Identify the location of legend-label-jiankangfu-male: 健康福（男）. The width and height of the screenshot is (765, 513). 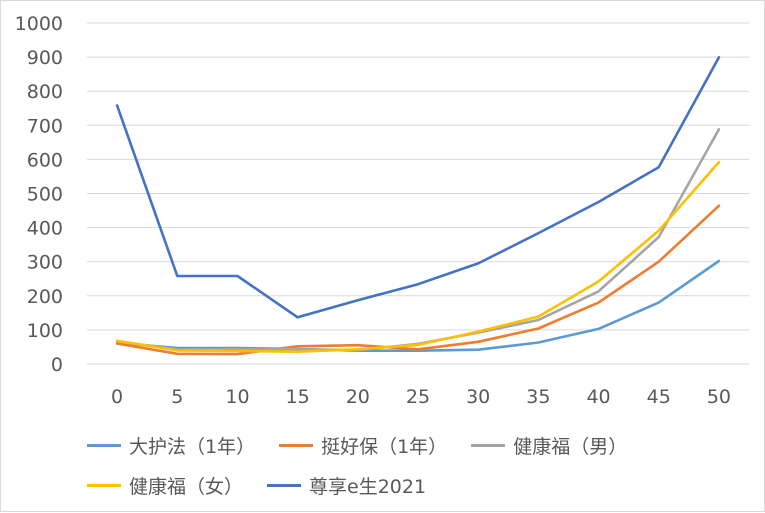
(570, 446).